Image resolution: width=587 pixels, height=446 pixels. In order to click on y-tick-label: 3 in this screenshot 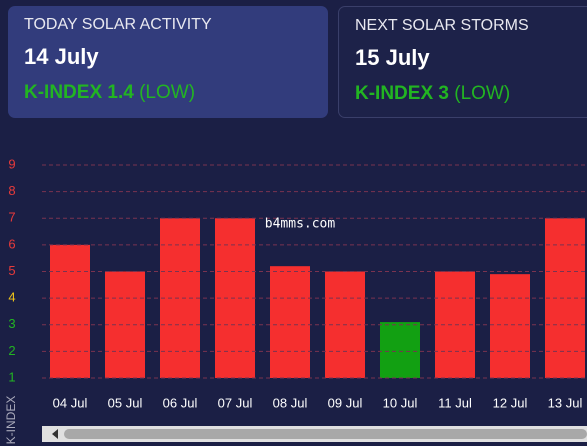, I will do `click(11, 323)`.